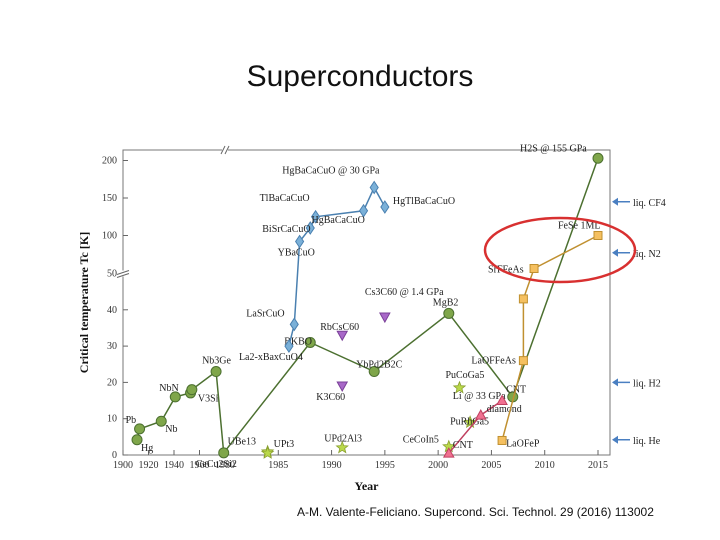 The width and height of the screenshot is (720, 540). I want to click on y-tick-label: 30, so click(112, 346).